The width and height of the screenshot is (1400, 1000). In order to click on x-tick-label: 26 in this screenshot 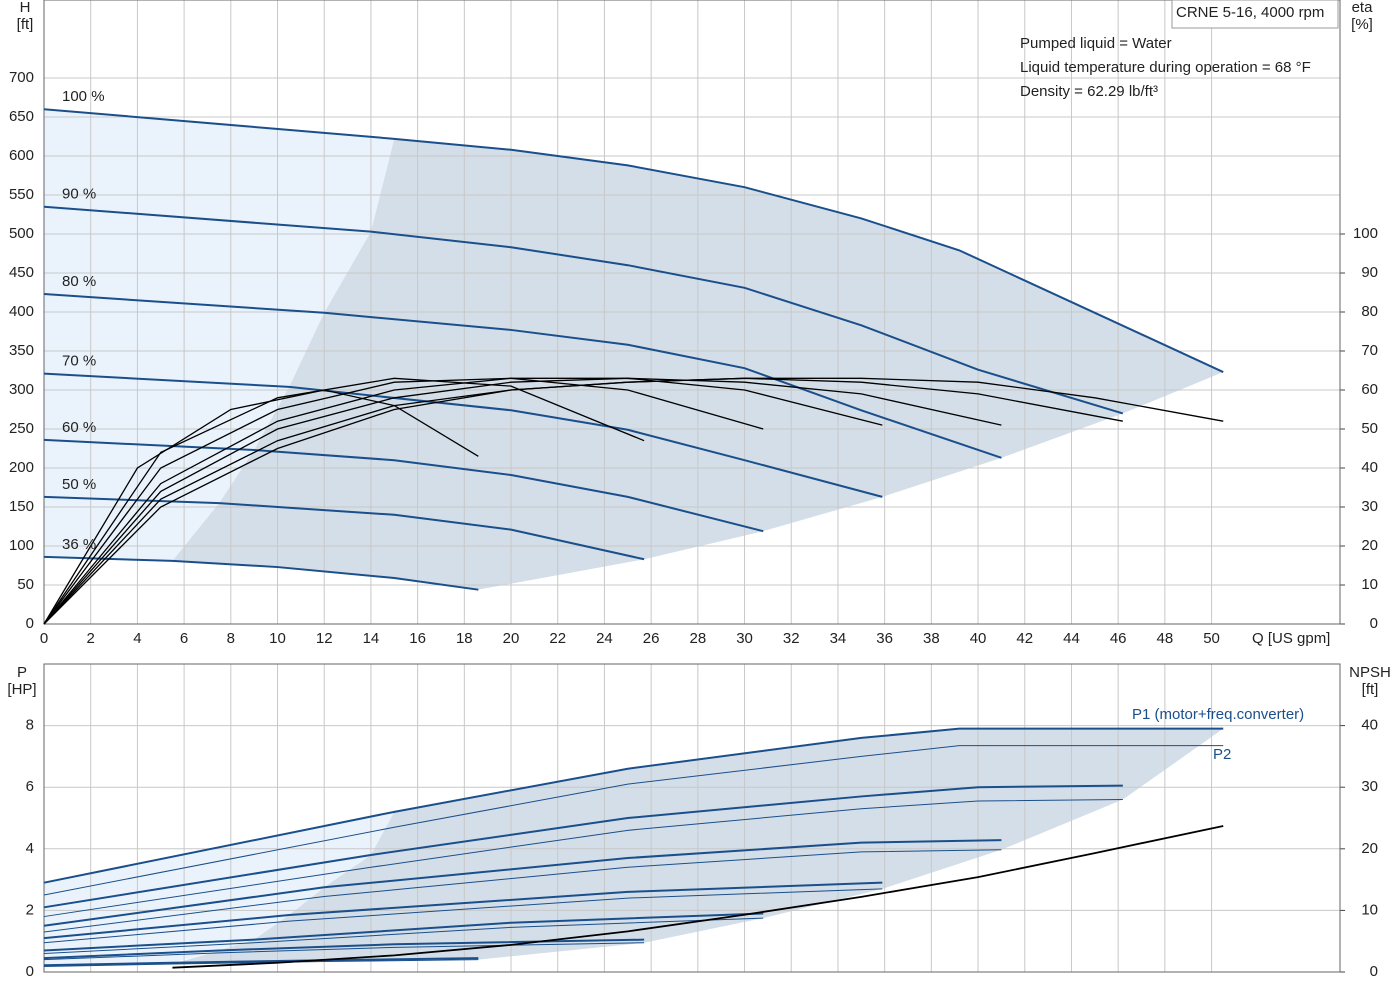, I will do `click(651, 638)`.